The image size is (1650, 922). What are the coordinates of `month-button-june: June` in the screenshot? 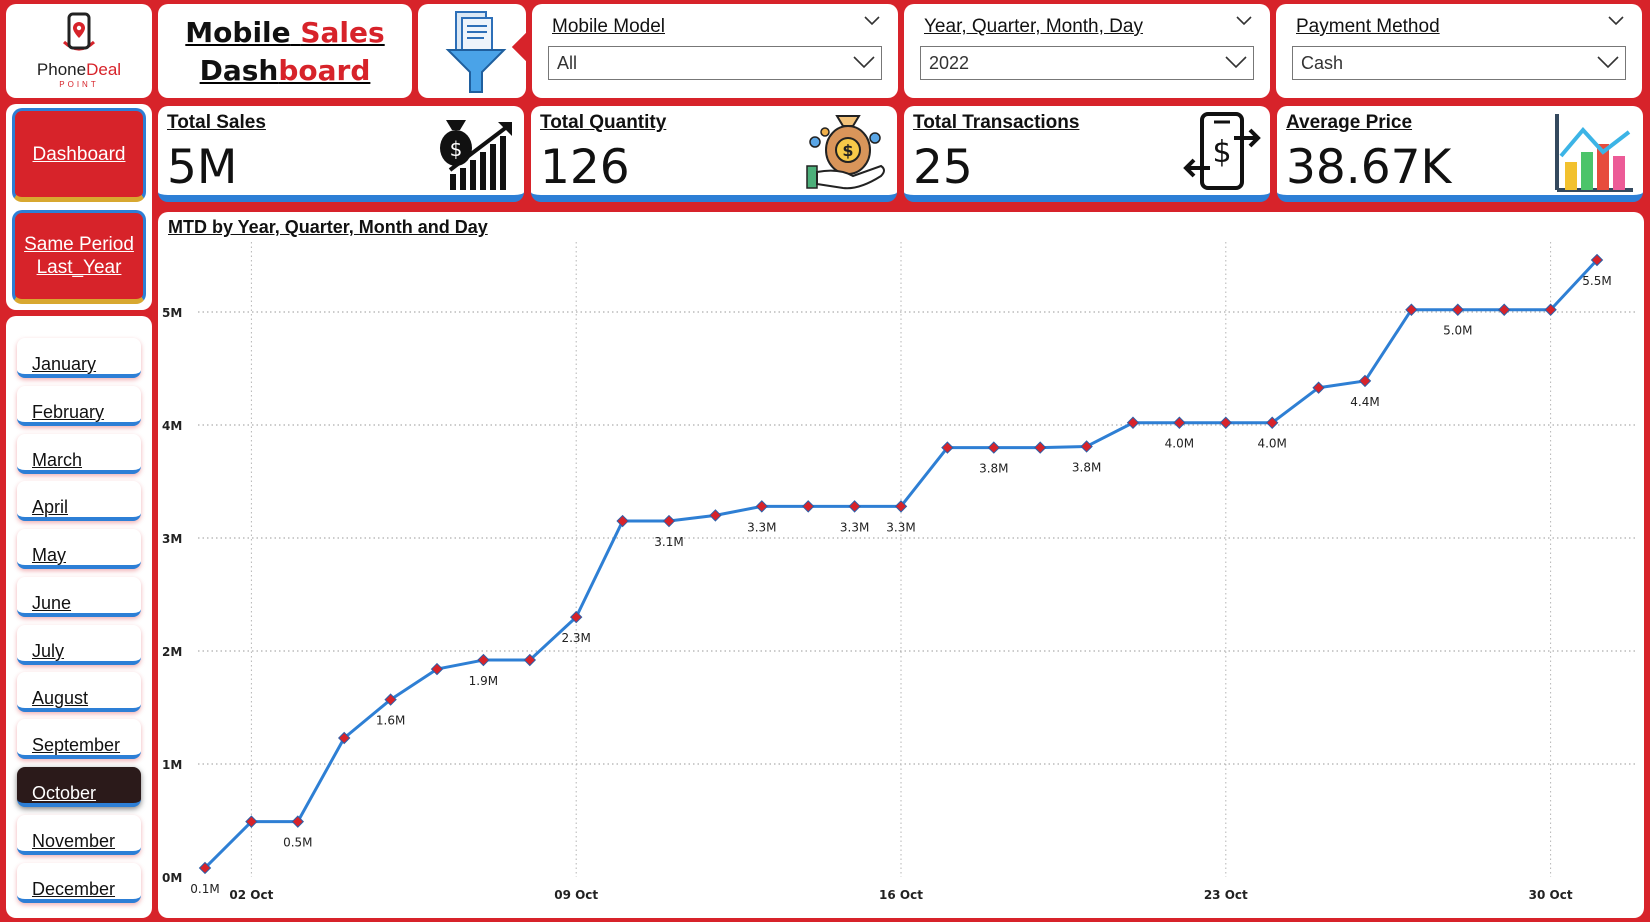 It's located at (79, 597).